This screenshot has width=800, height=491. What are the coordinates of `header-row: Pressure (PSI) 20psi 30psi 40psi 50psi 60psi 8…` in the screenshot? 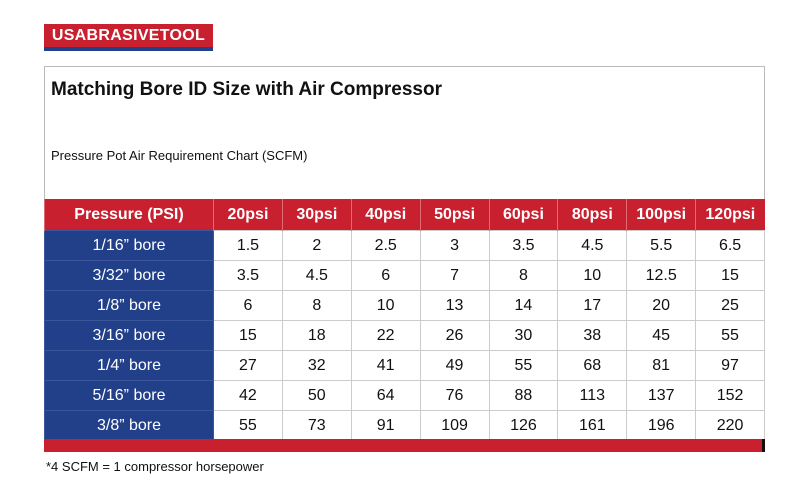 It's located at (404, 215).